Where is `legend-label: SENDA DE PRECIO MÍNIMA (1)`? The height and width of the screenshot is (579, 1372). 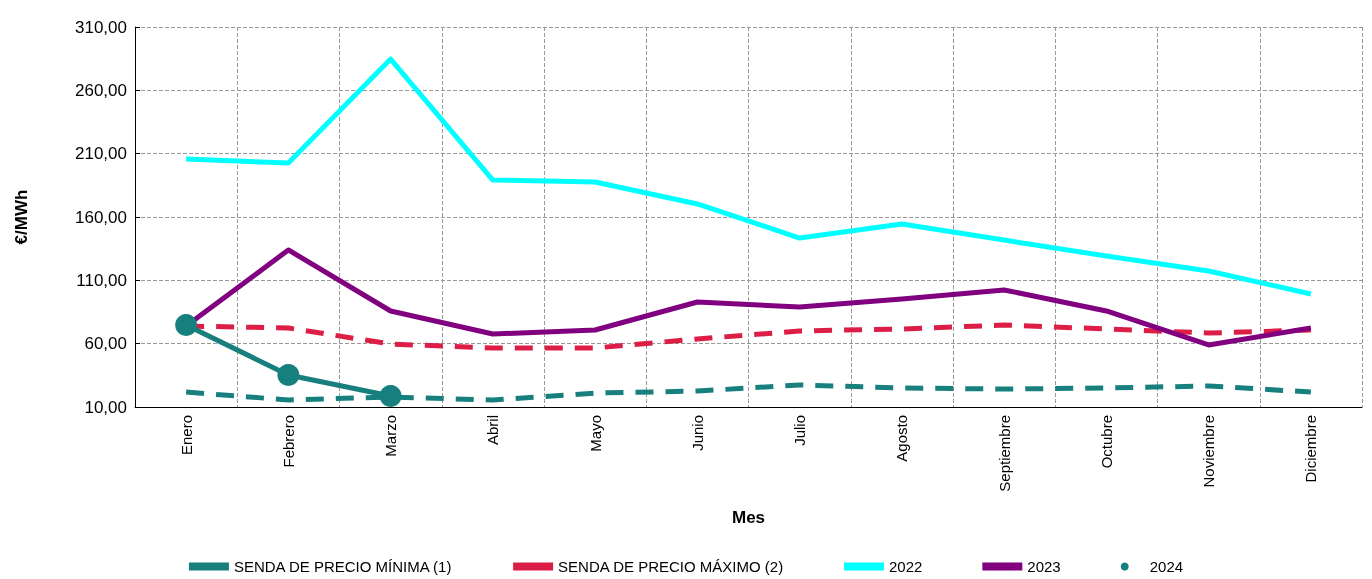 legend-label: SENDA DE PRECIO MÍNIMA (1) is located at coordinates (342, 566).